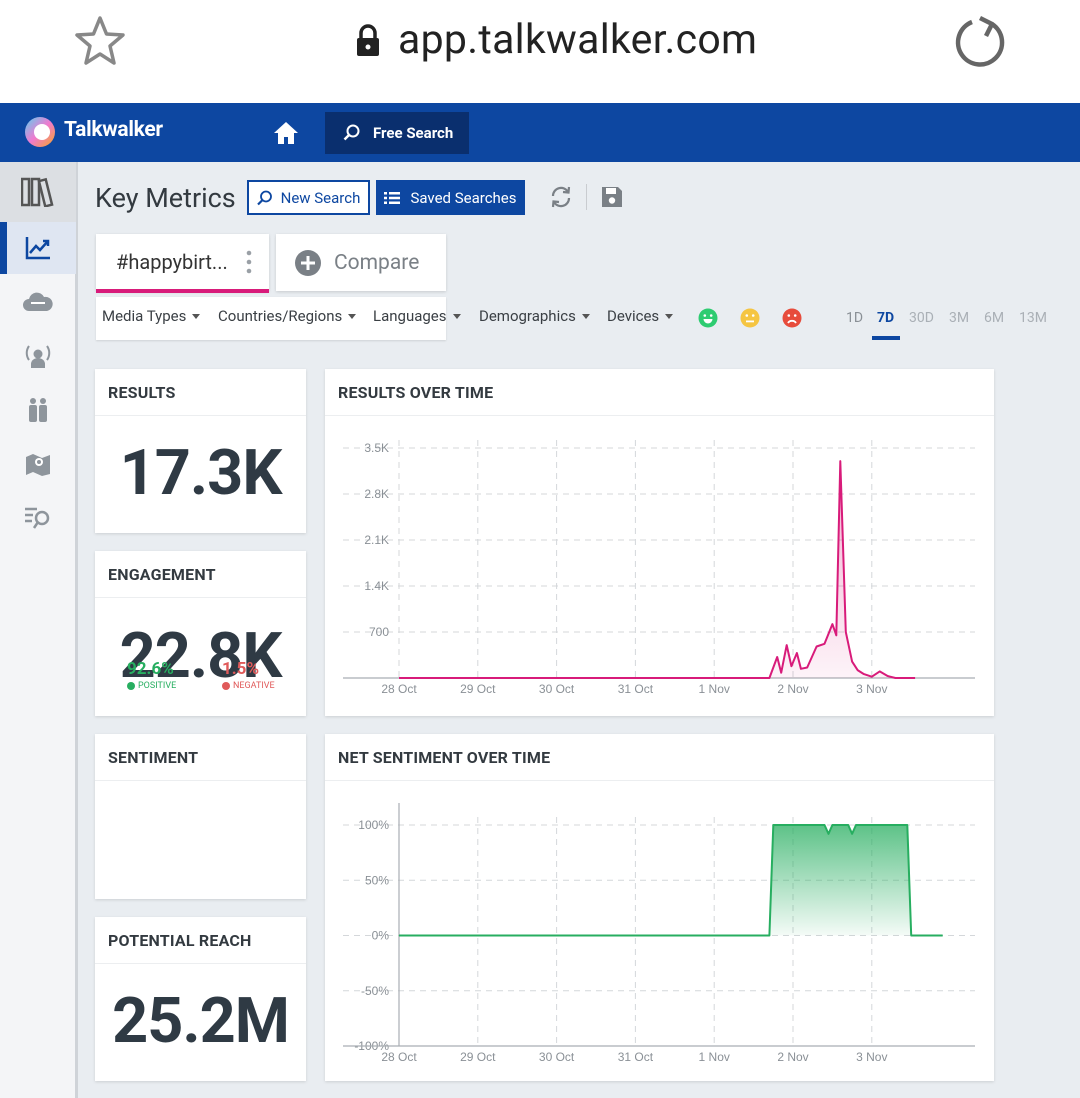 The image size is (1080, 1098). I want to click on series-area, so click(671, 880).